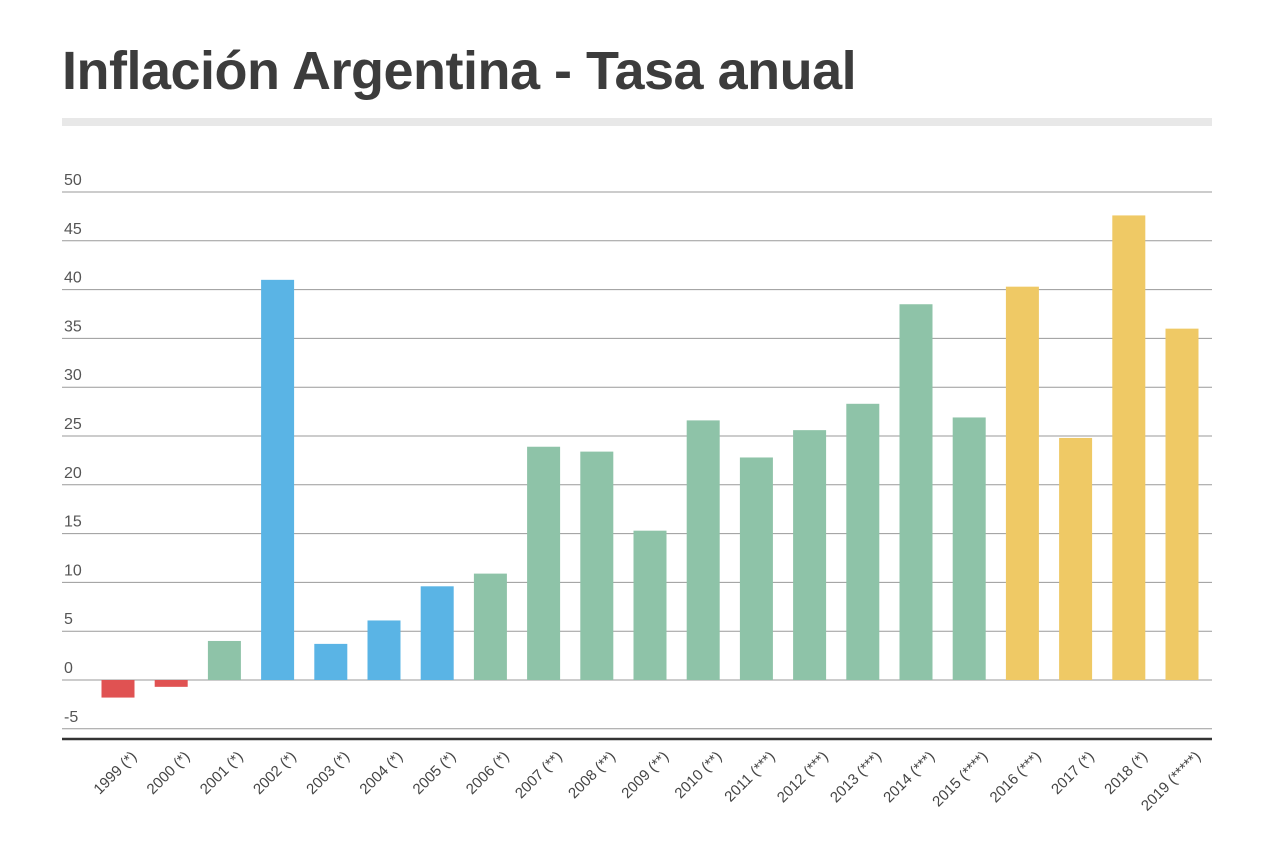  What do you see at coordinates (1126, 773) in the screenshot?
I see `x-tick-label: 2018 (*)` at bounding box center [1126, 773].